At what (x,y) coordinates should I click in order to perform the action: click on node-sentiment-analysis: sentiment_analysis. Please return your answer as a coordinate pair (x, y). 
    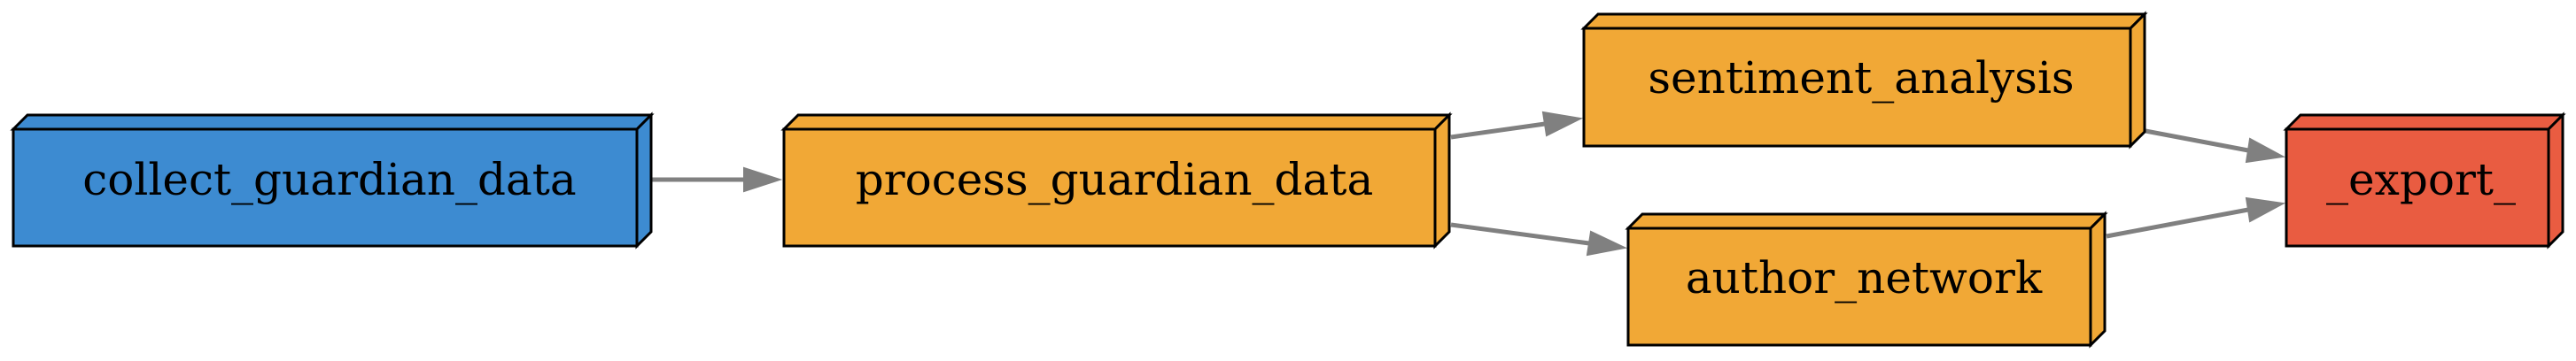
    Looking at the image, I should click on (1864, 80).